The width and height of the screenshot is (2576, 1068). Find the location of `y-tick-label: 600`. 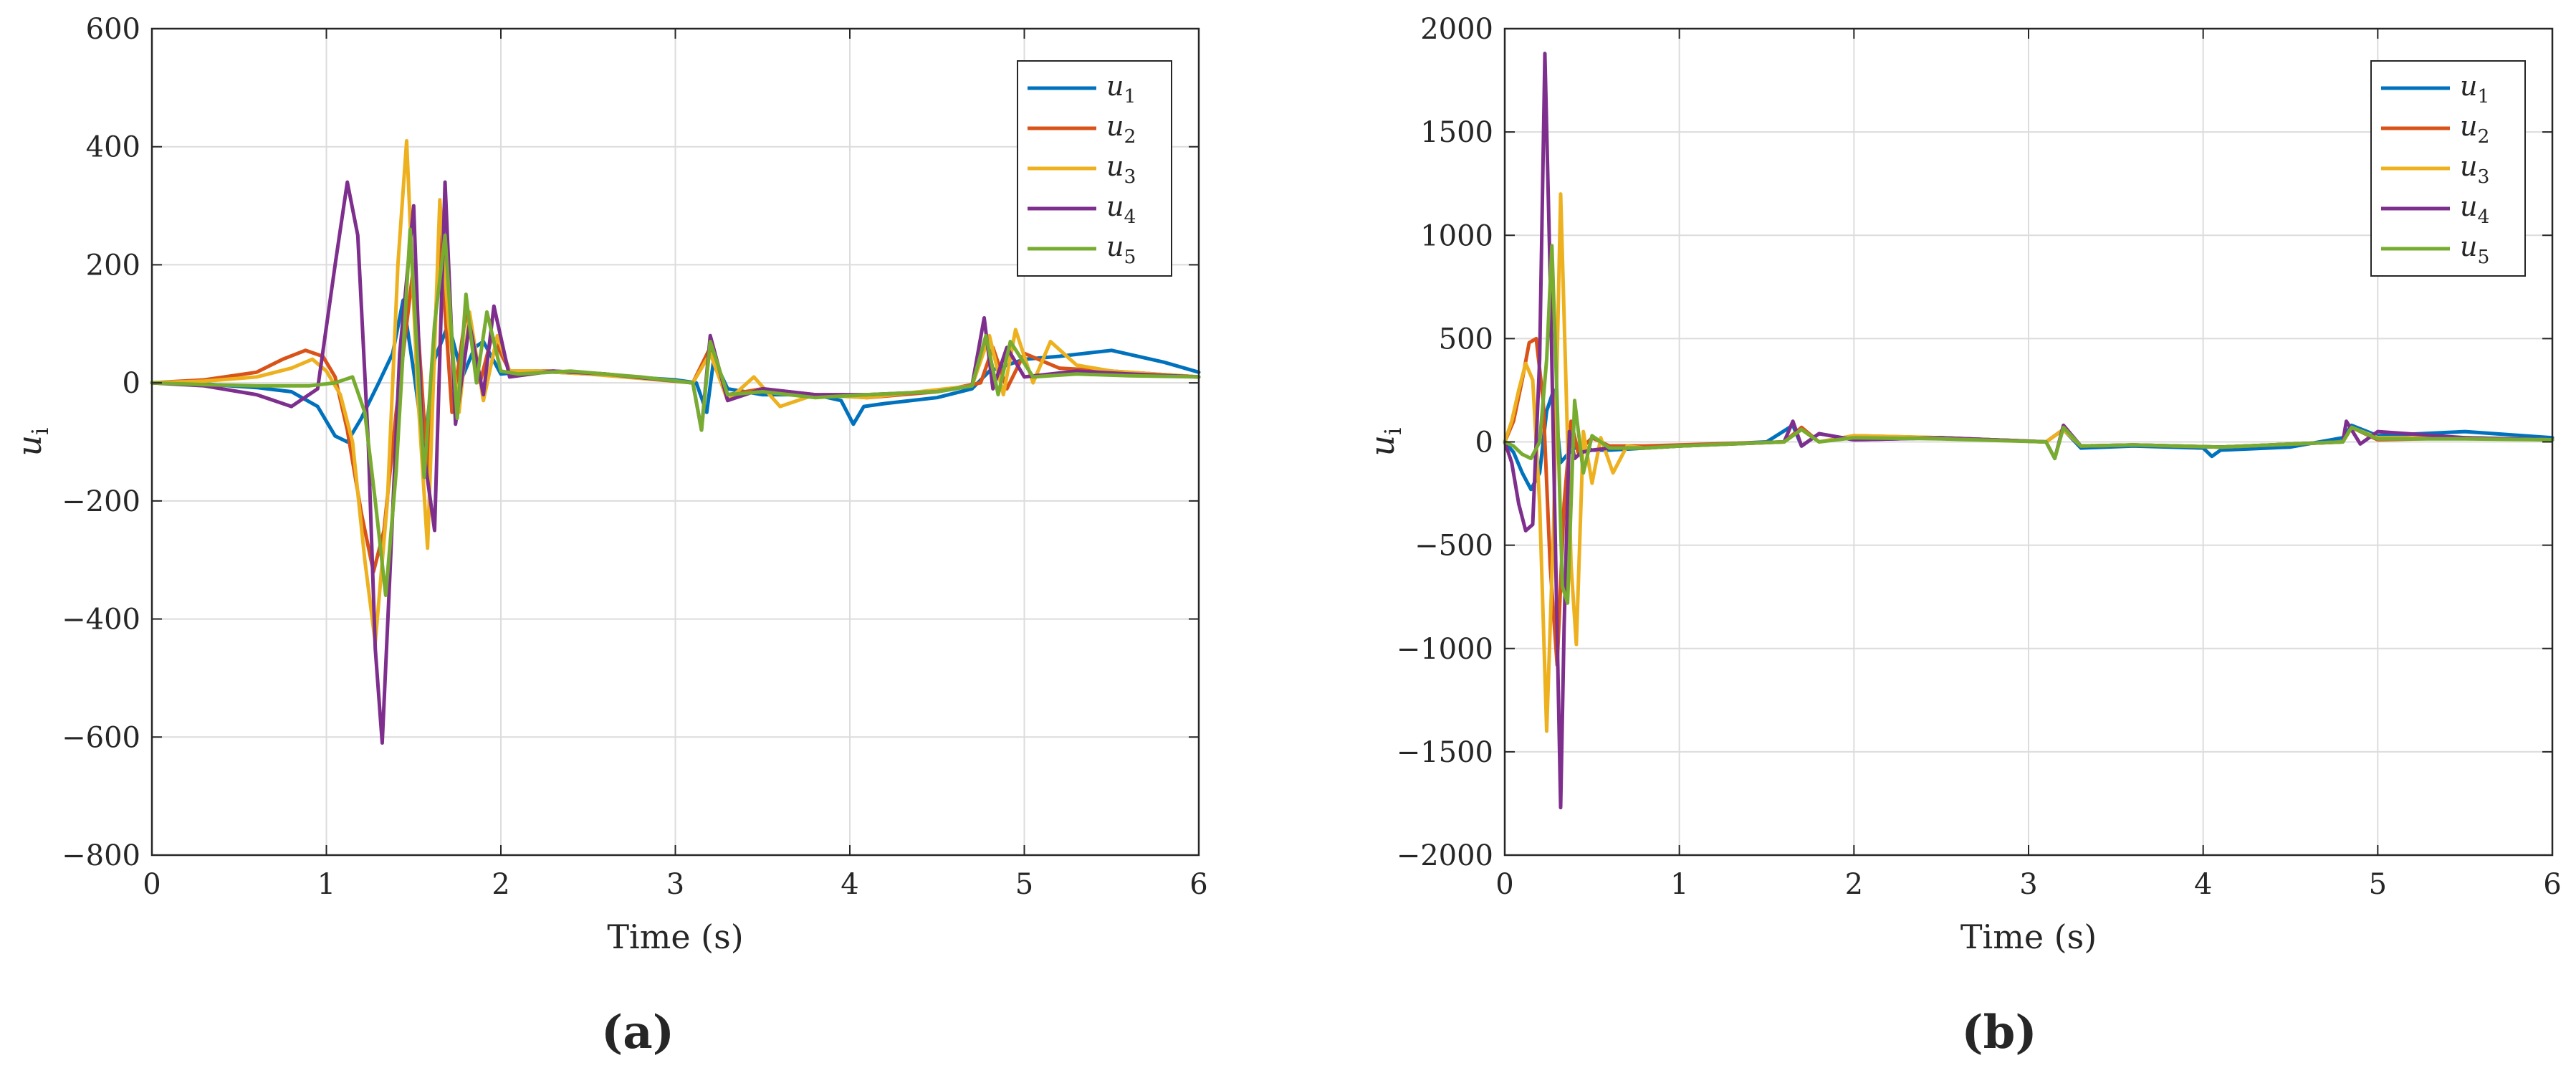

y-tick-label: 600 is located at coordinates (113, 29).